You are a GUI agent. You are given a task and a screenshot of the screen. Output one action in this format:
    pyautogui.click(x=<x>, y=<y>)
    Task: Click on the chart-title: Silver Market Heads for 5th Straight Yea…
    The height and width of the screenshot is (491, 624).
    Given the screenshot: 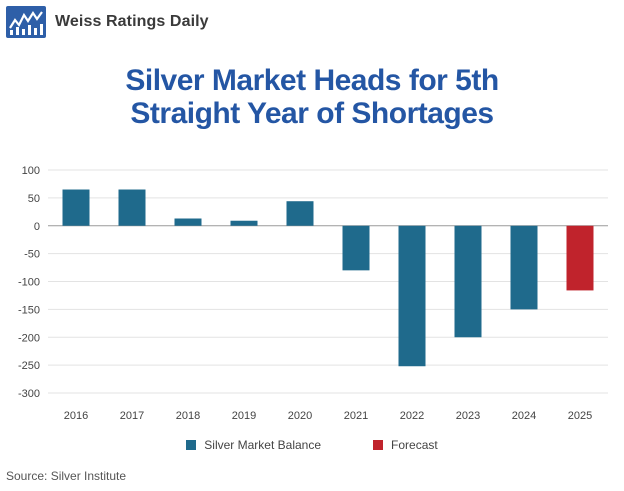 What is the action you would take?
    pyautogui.click(x=312, y=97)
    